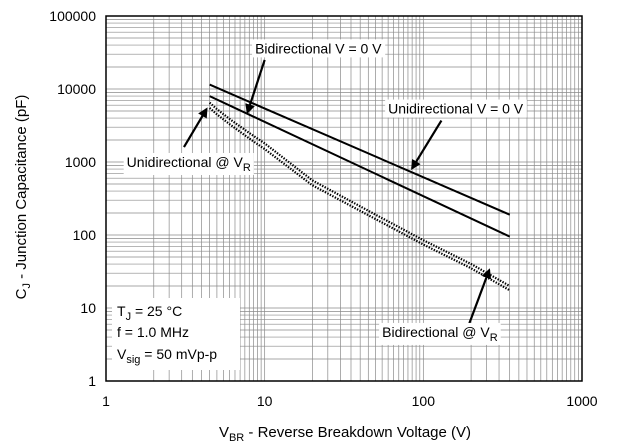 The image size is (622, 444). Describe the element at coordinates (106, 401) in the screenshot. I see `x-tick-label: 1` at that location.